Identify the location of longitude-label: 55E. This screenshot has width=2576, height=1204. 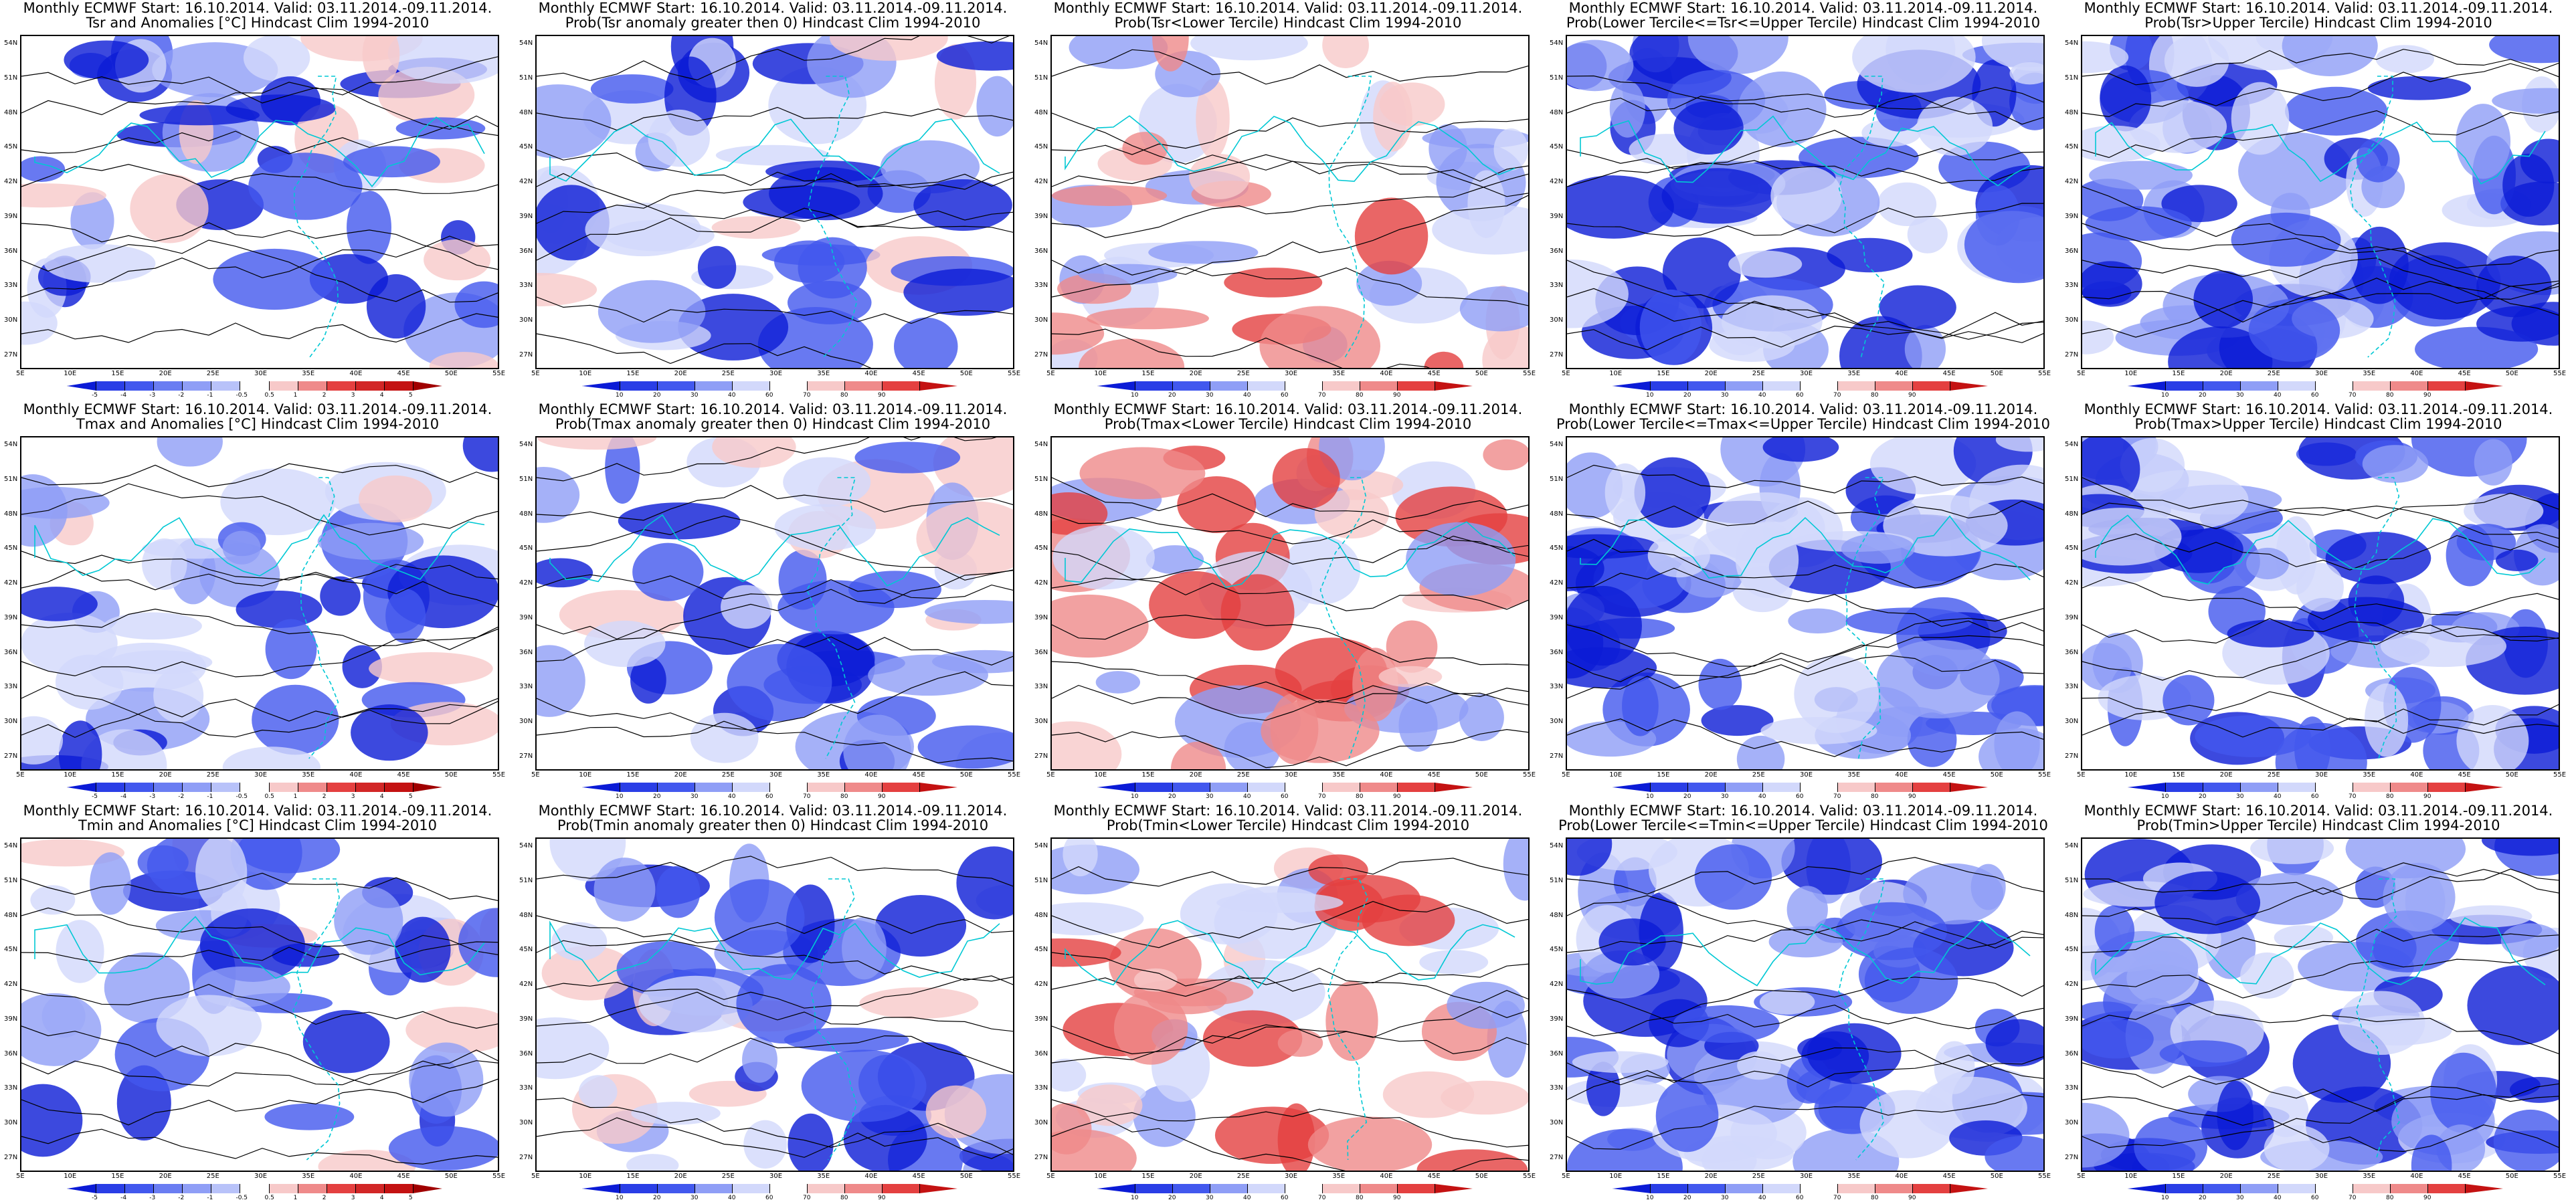
(499, 775).